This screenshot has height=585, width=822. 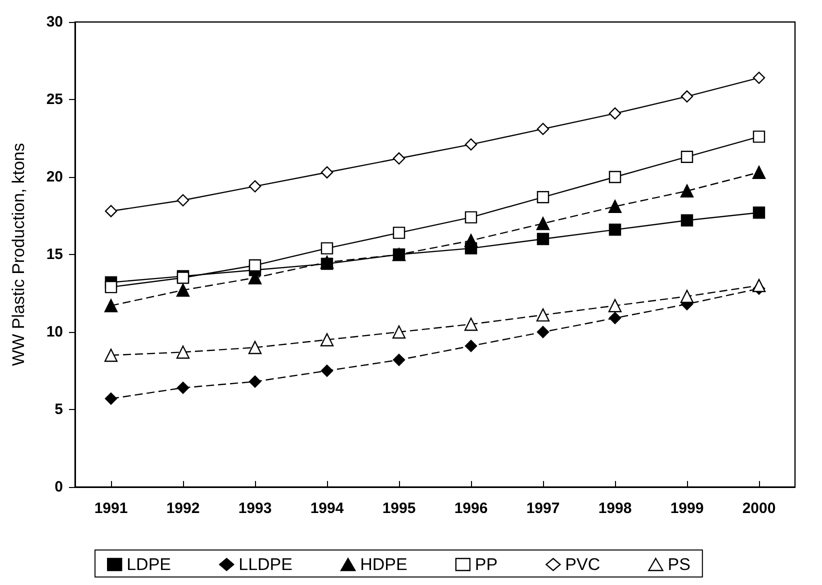 I want to click on x-tick-label: 1997, so click(x=543, y=508).